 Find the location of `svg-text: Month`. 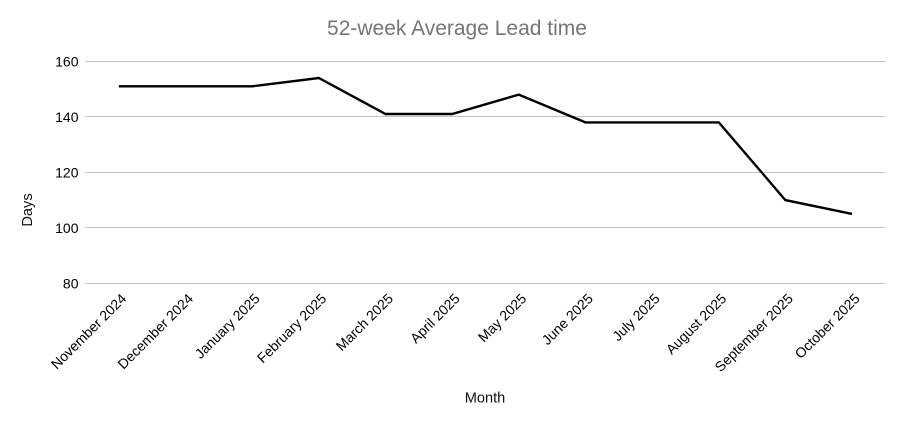

svg-text: Month is located at coordinates (485, 399).